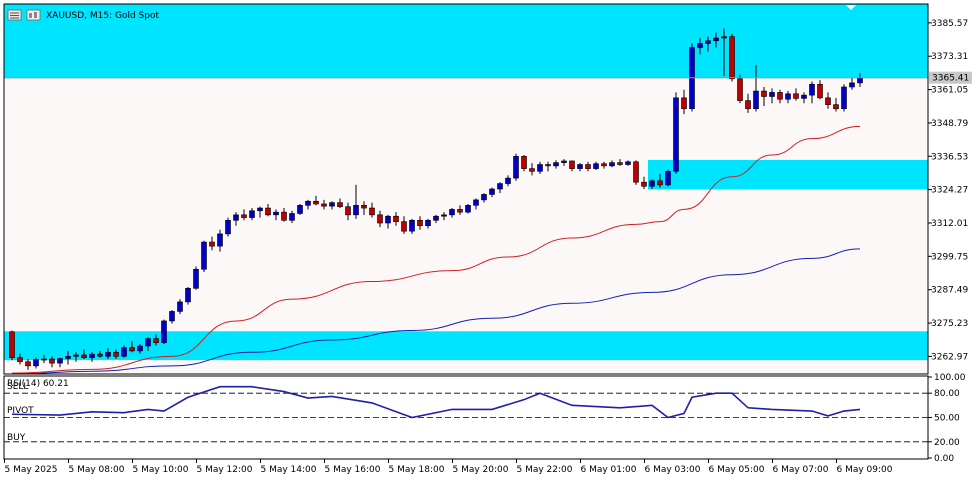 This screenshot has height=481, width=976. What do you see at coordinates (33, 15) in the screenshot?
I see `chart-window-icon` at bounding box center [33, 15].